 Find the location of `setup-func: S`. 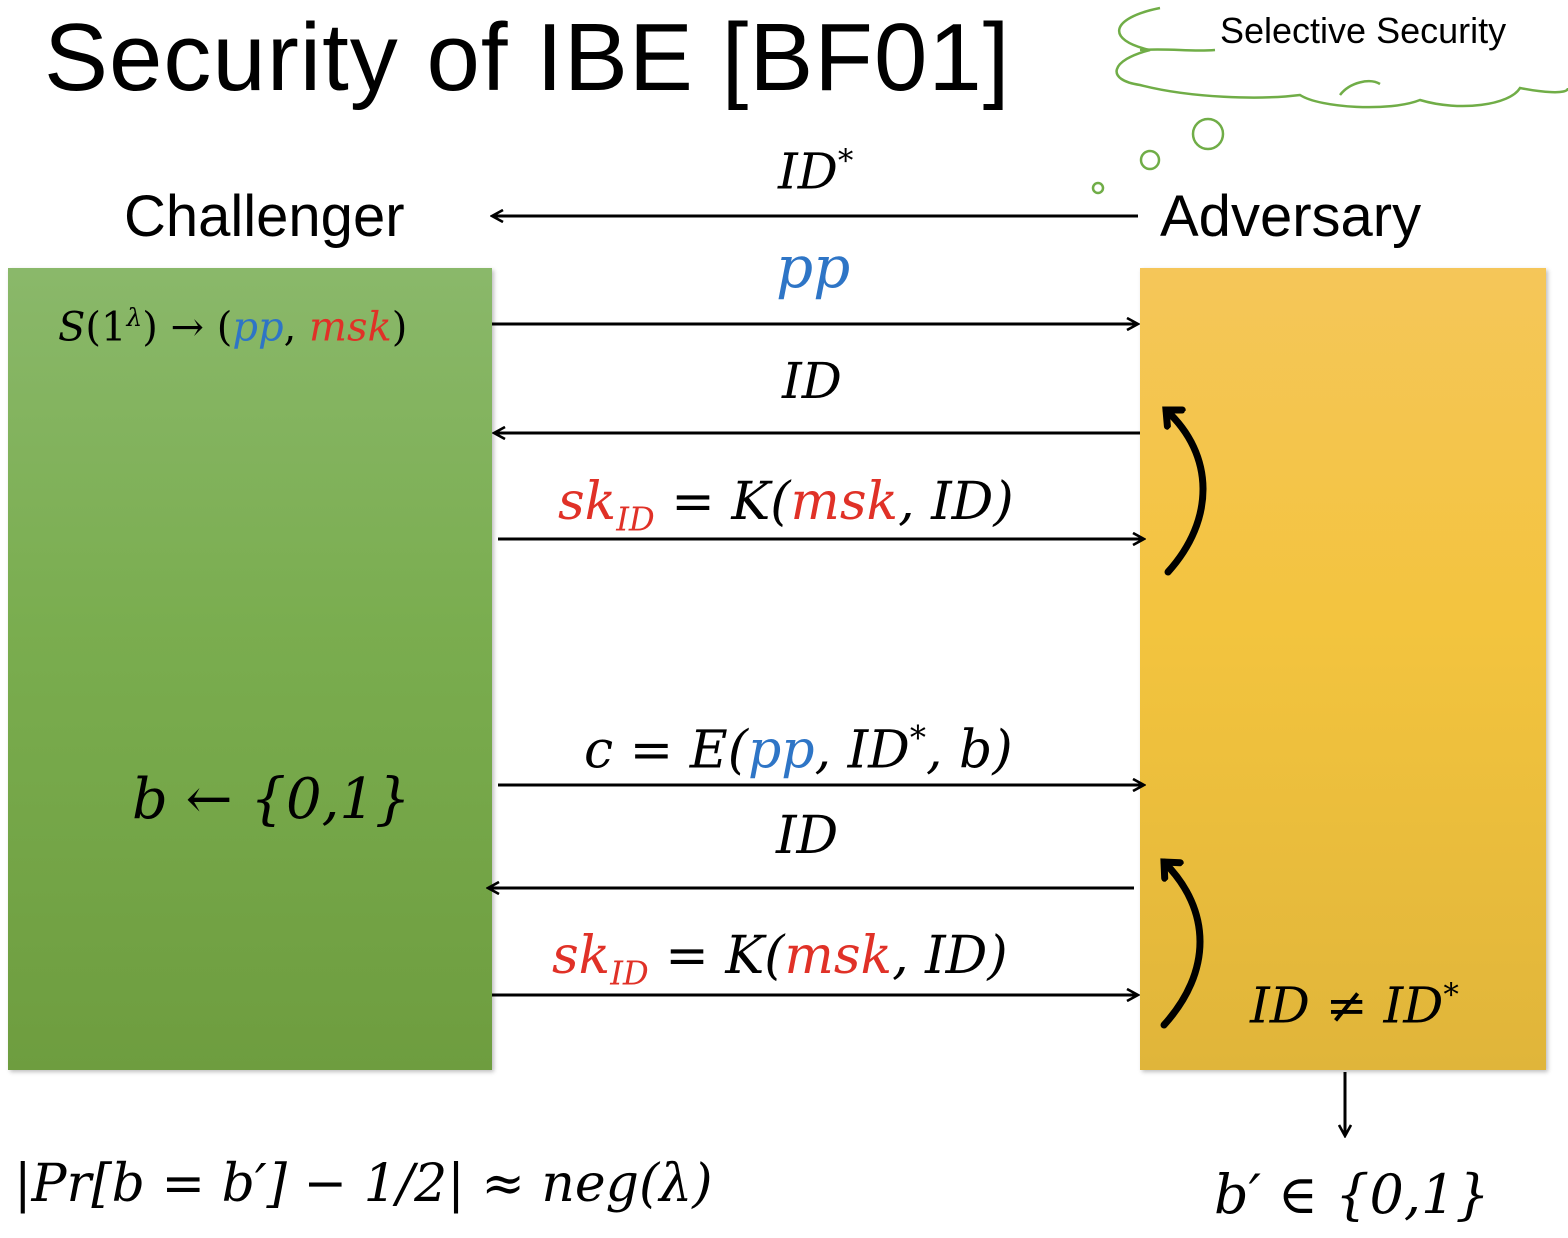

setup-func: S is located at coordinates (72, 327).